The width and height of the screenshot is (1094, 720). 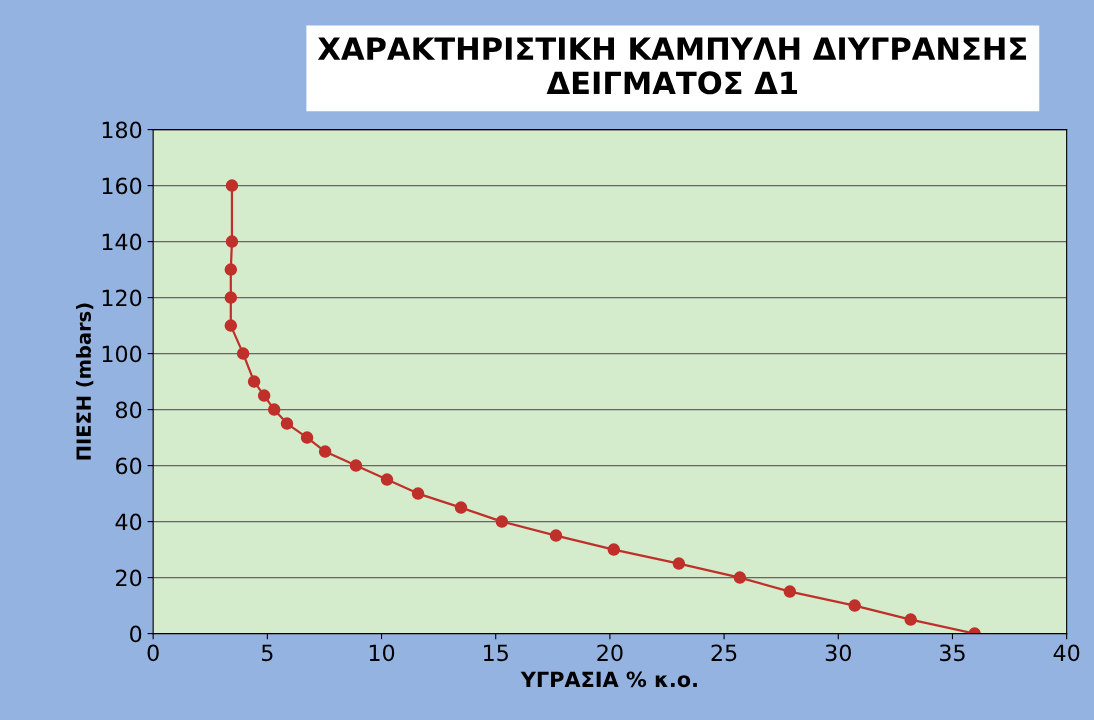 What do you see at coordinates (122, 242) in the screenshot?
I see `y-tick-label: 140` at bounding box center [122, 242].